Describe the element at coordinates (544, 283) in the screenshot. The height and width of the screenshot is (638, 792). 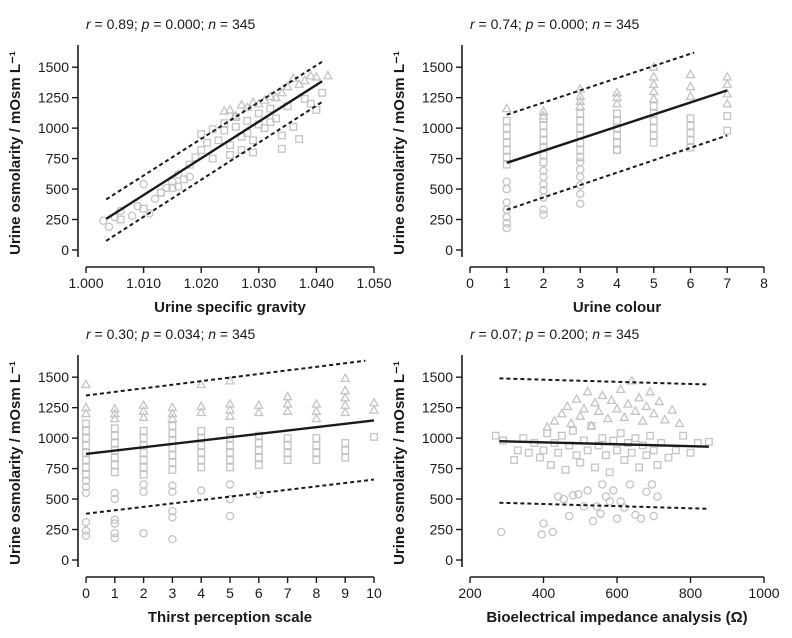
I see `x-tick-label: 2` at that location.